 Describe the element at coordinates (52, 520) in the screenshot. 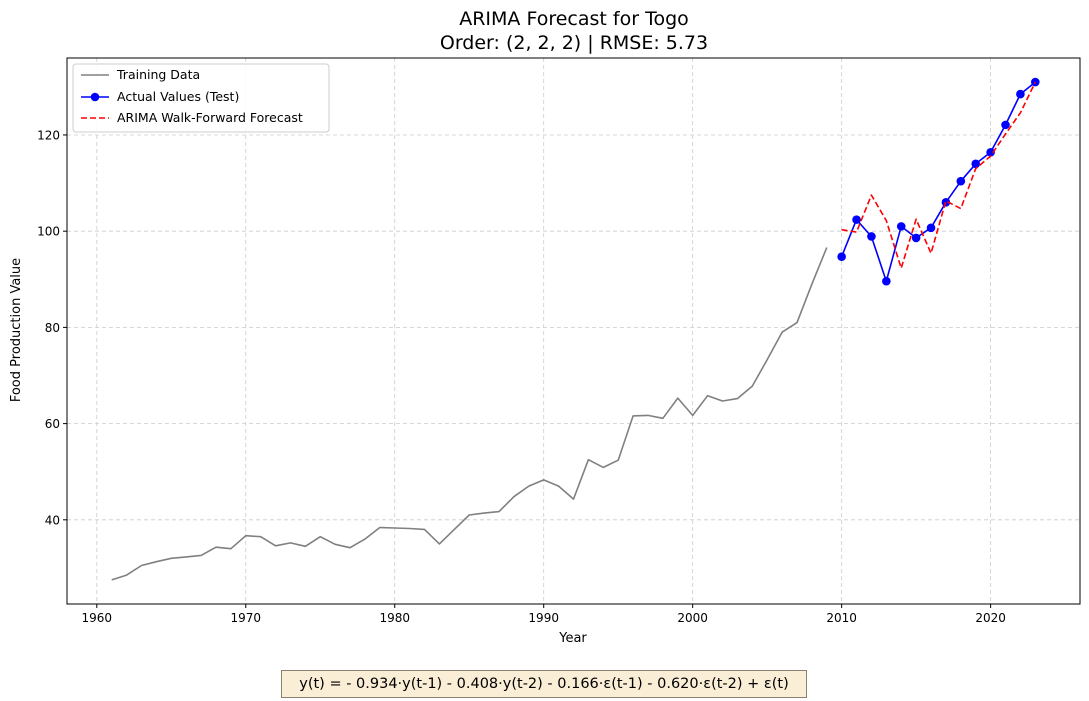

I see `y-tick-label: 40` at that location.